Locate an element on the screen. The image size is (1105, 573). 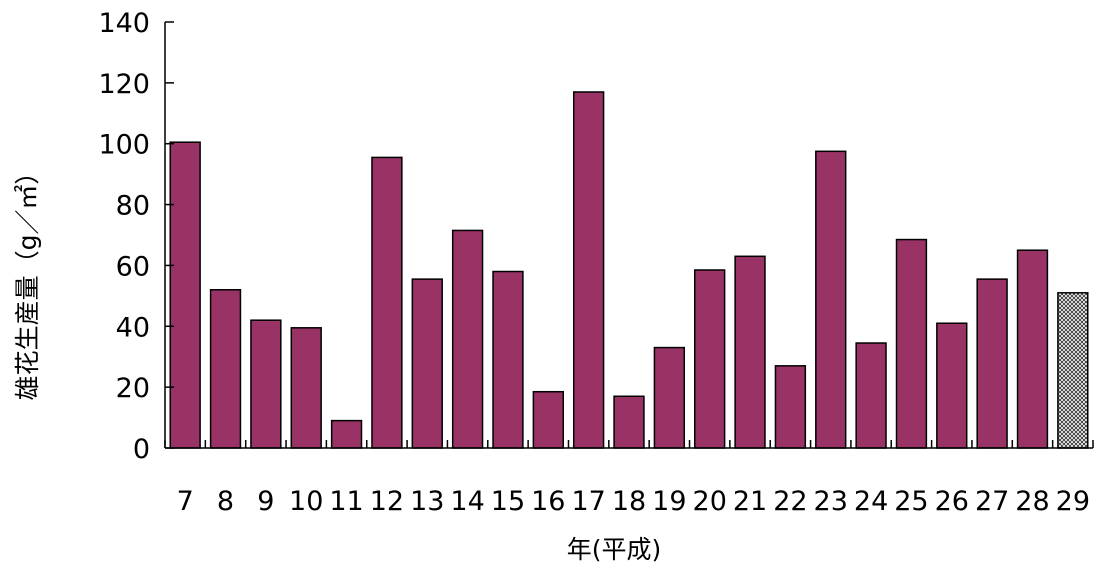
x-tick-label-20: 20 is located at coordinates (710, 501).